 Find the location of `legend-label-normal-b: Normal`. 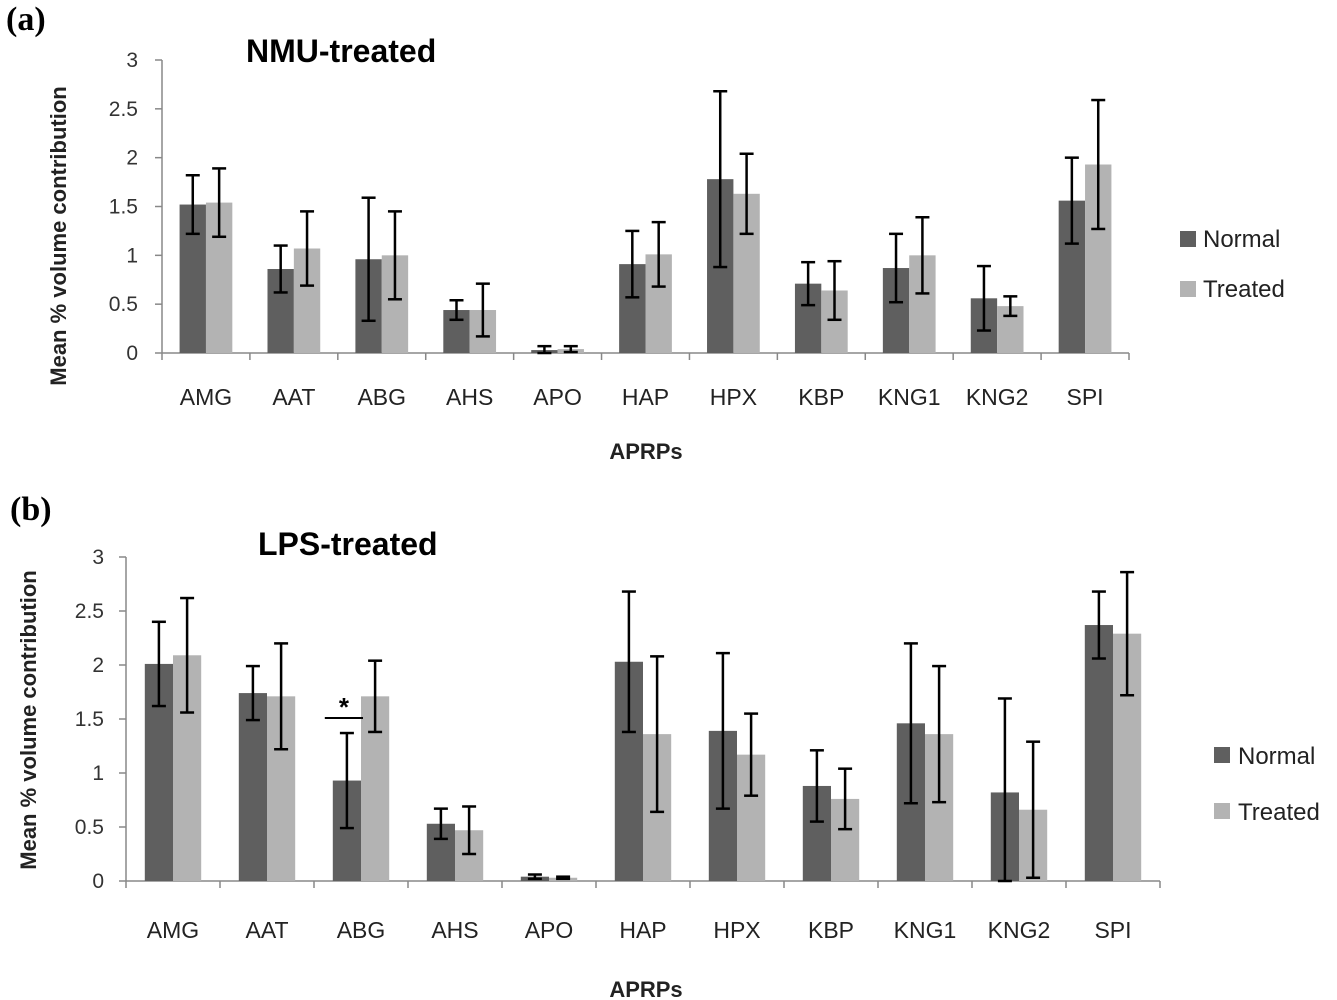

legend-label-normal-b: Normal is located at coordinates (1276, 756).